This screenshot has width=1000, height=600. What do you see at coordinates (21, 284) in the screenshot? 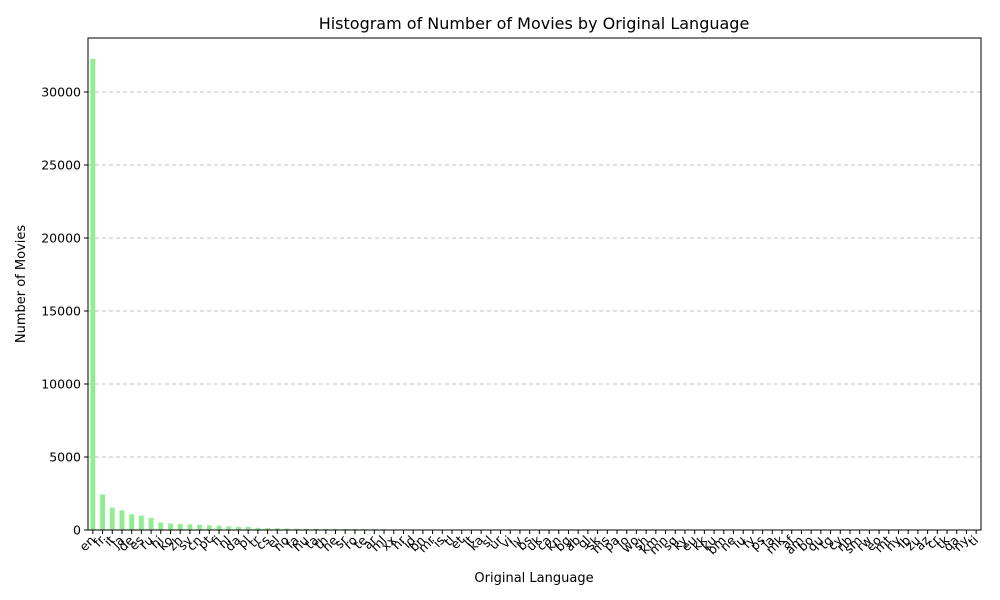
I see `y-axis-label: Number of Movies` at bounding box center [21, 284].